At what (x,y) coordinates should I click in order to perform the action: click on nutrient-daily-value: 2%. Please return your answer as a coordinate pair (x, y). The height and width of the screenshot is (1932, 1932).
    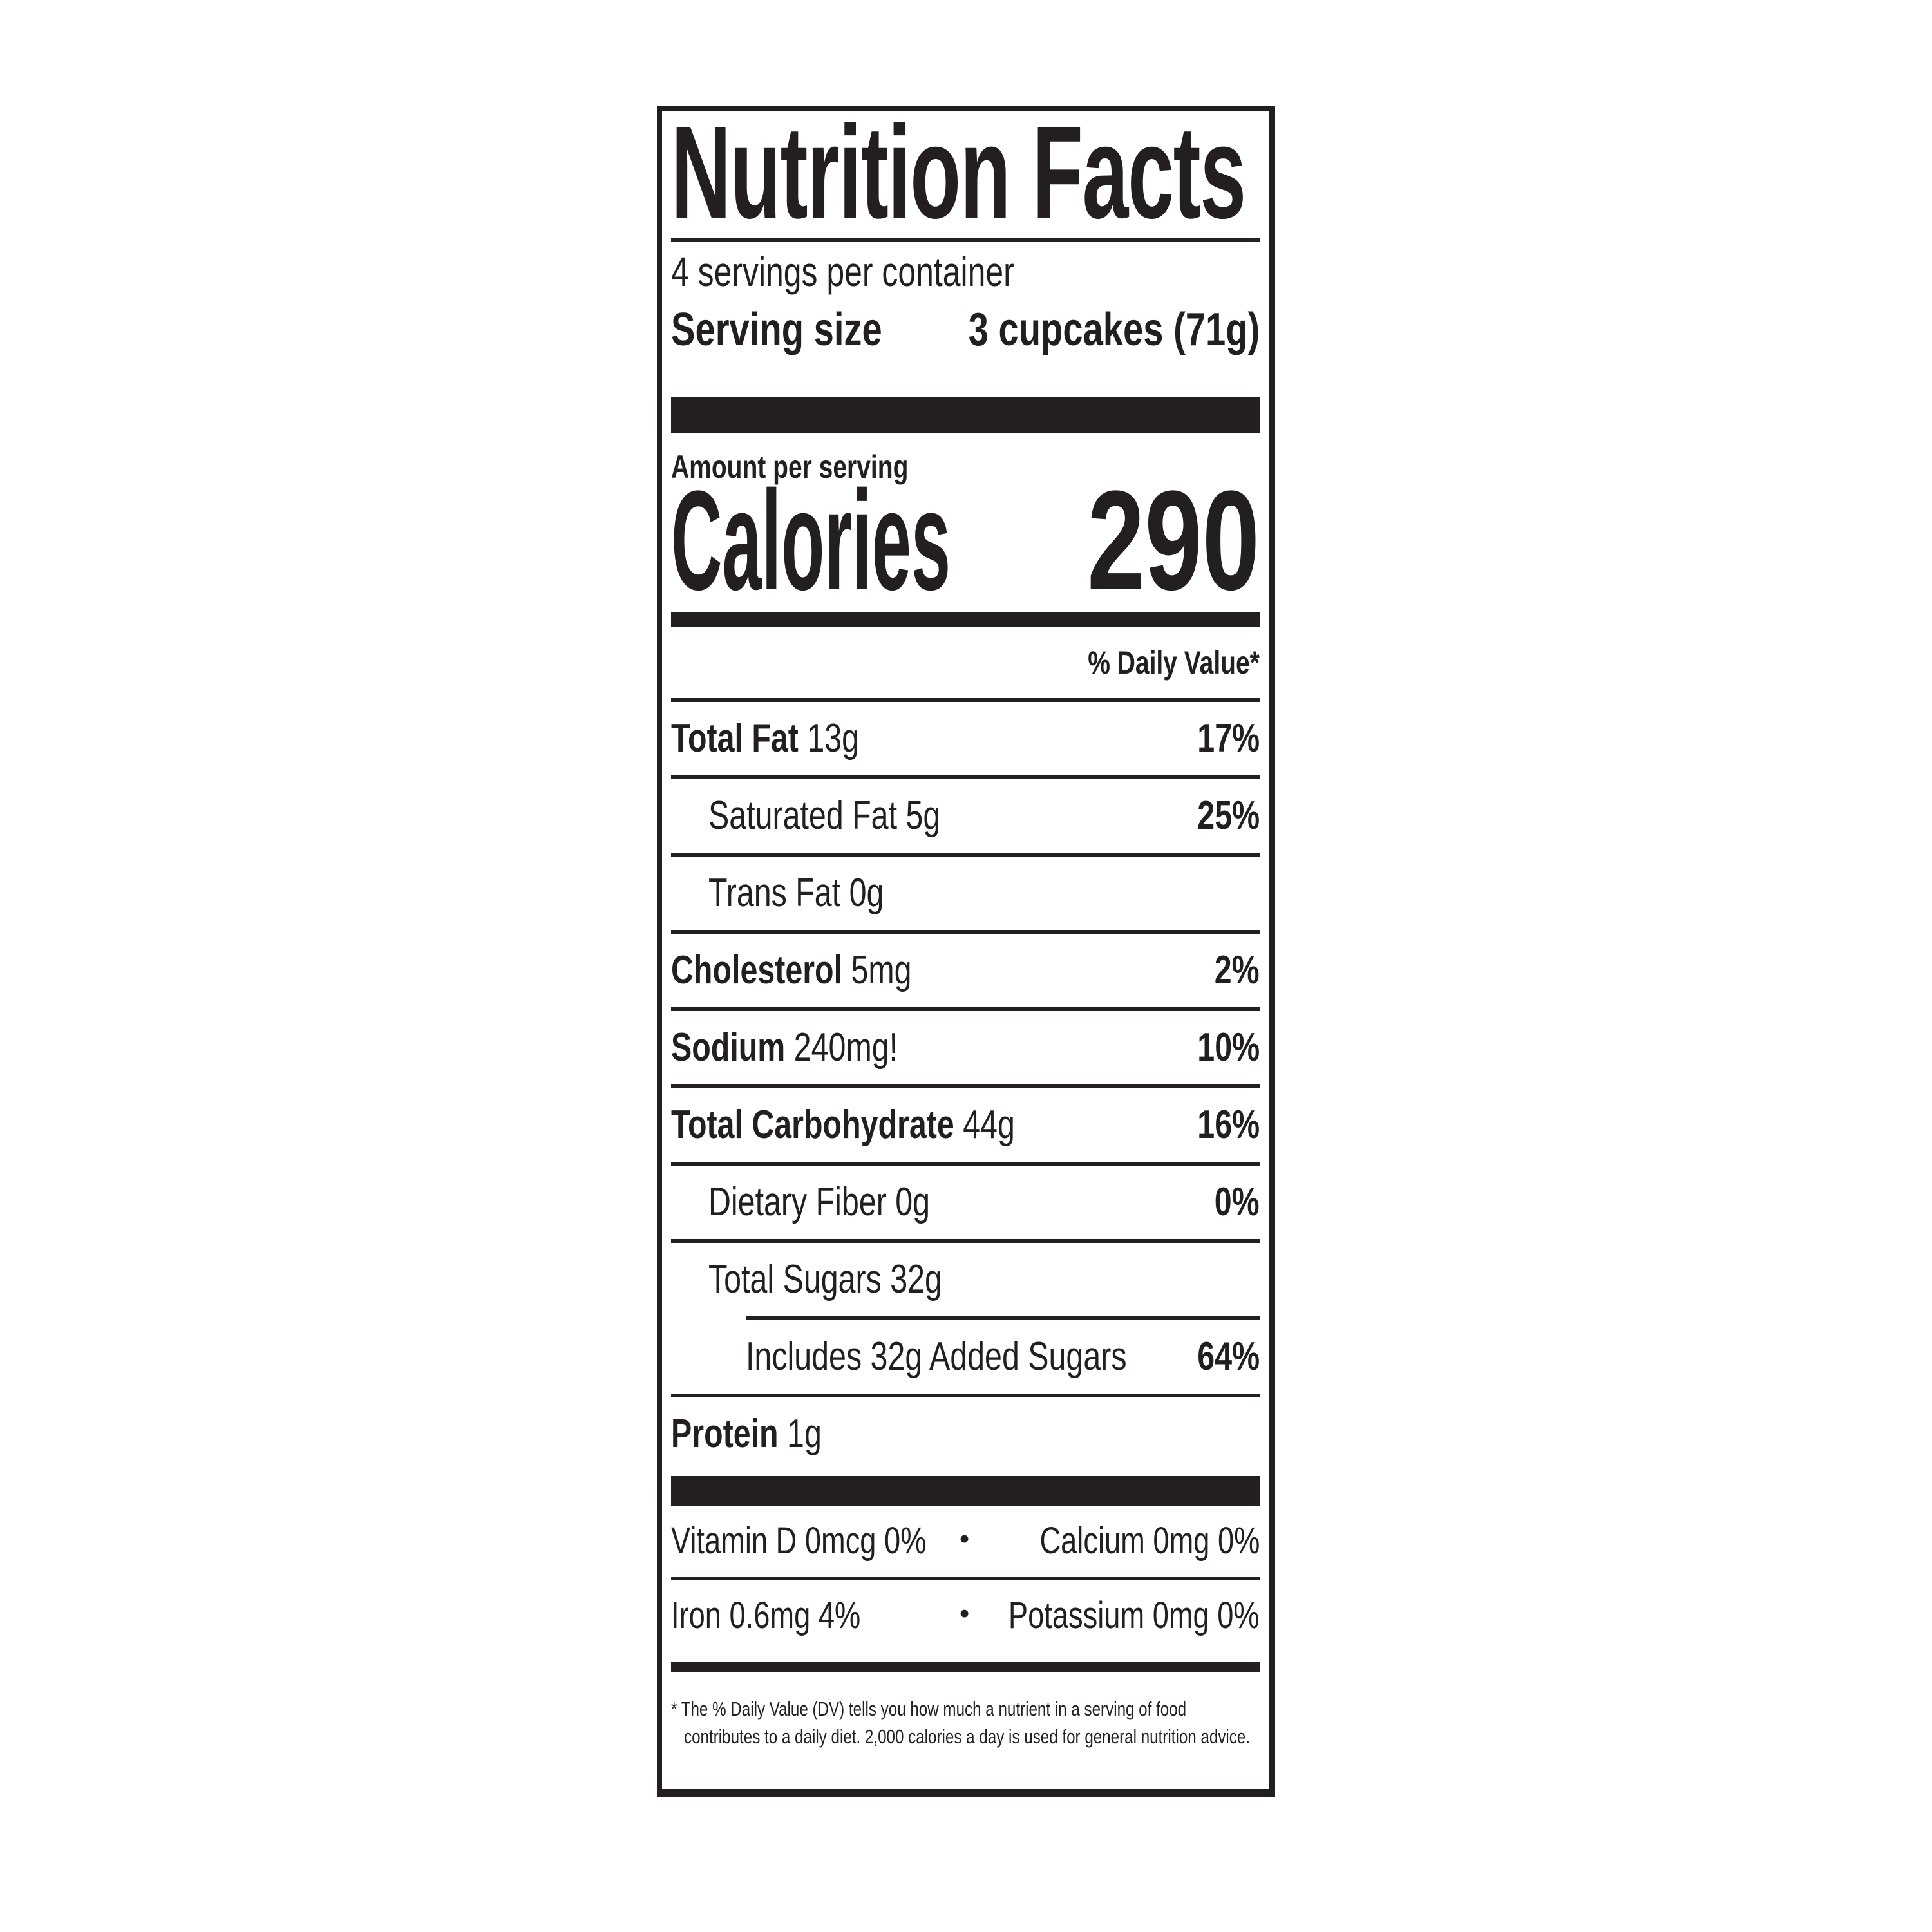
    Looking at the image, I should click on (1237, 970).